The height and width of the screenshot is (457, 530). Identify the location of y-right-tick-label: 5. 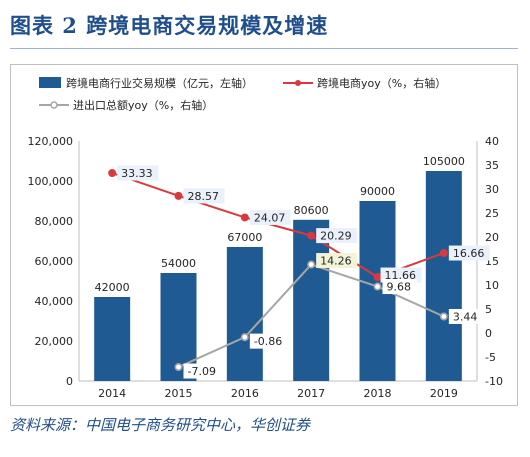
(488, 309).